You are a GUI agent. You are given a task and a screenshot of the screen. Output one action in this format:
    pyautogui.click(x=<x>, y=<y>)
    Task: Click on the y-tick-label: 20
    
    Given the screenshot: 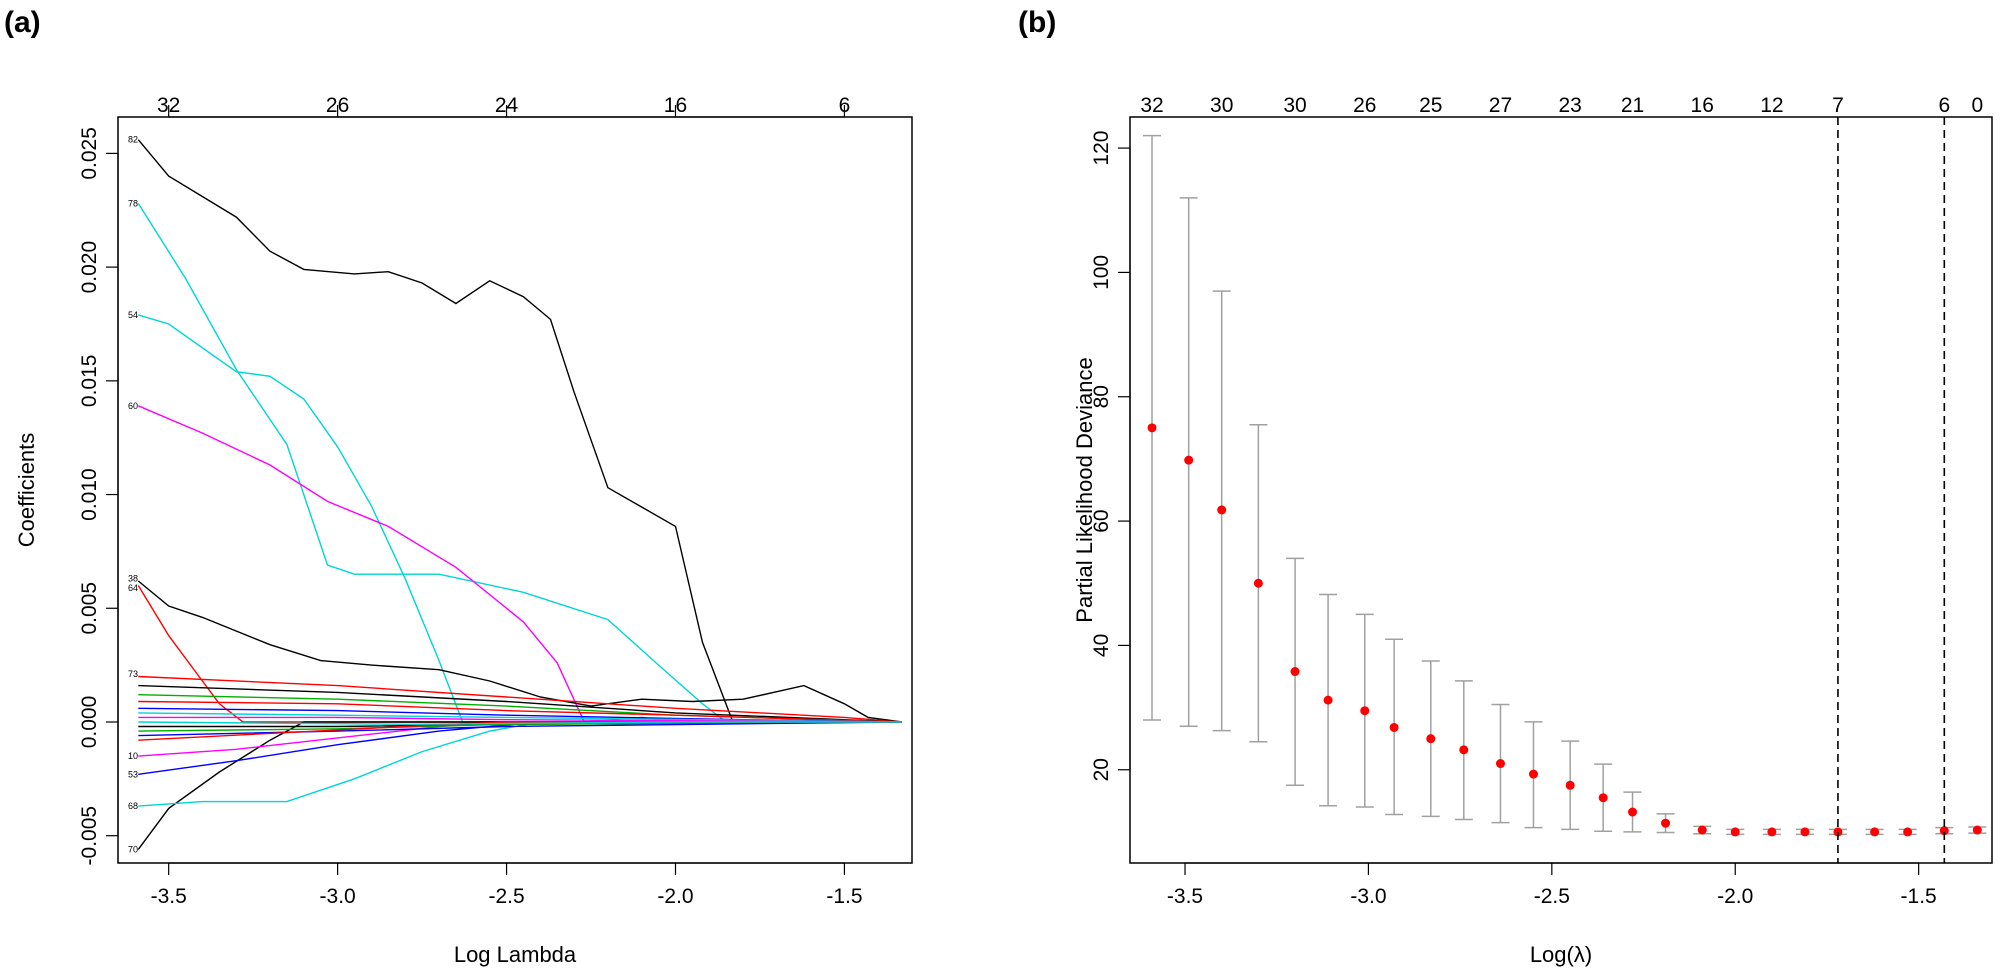 What is the action you would take?
    pyautogui.click(x=1101, y=769)
    